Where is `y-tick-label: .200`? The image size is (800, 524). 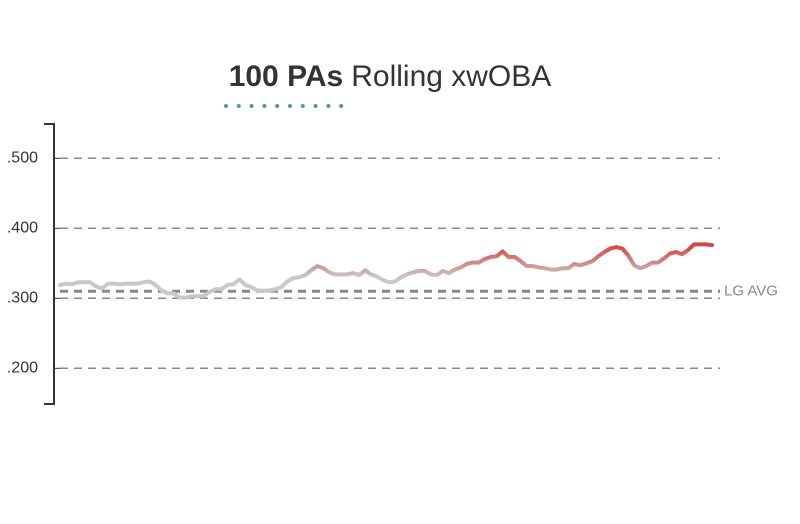 y-tick-label: .200 is located at coordinates (22, 368).